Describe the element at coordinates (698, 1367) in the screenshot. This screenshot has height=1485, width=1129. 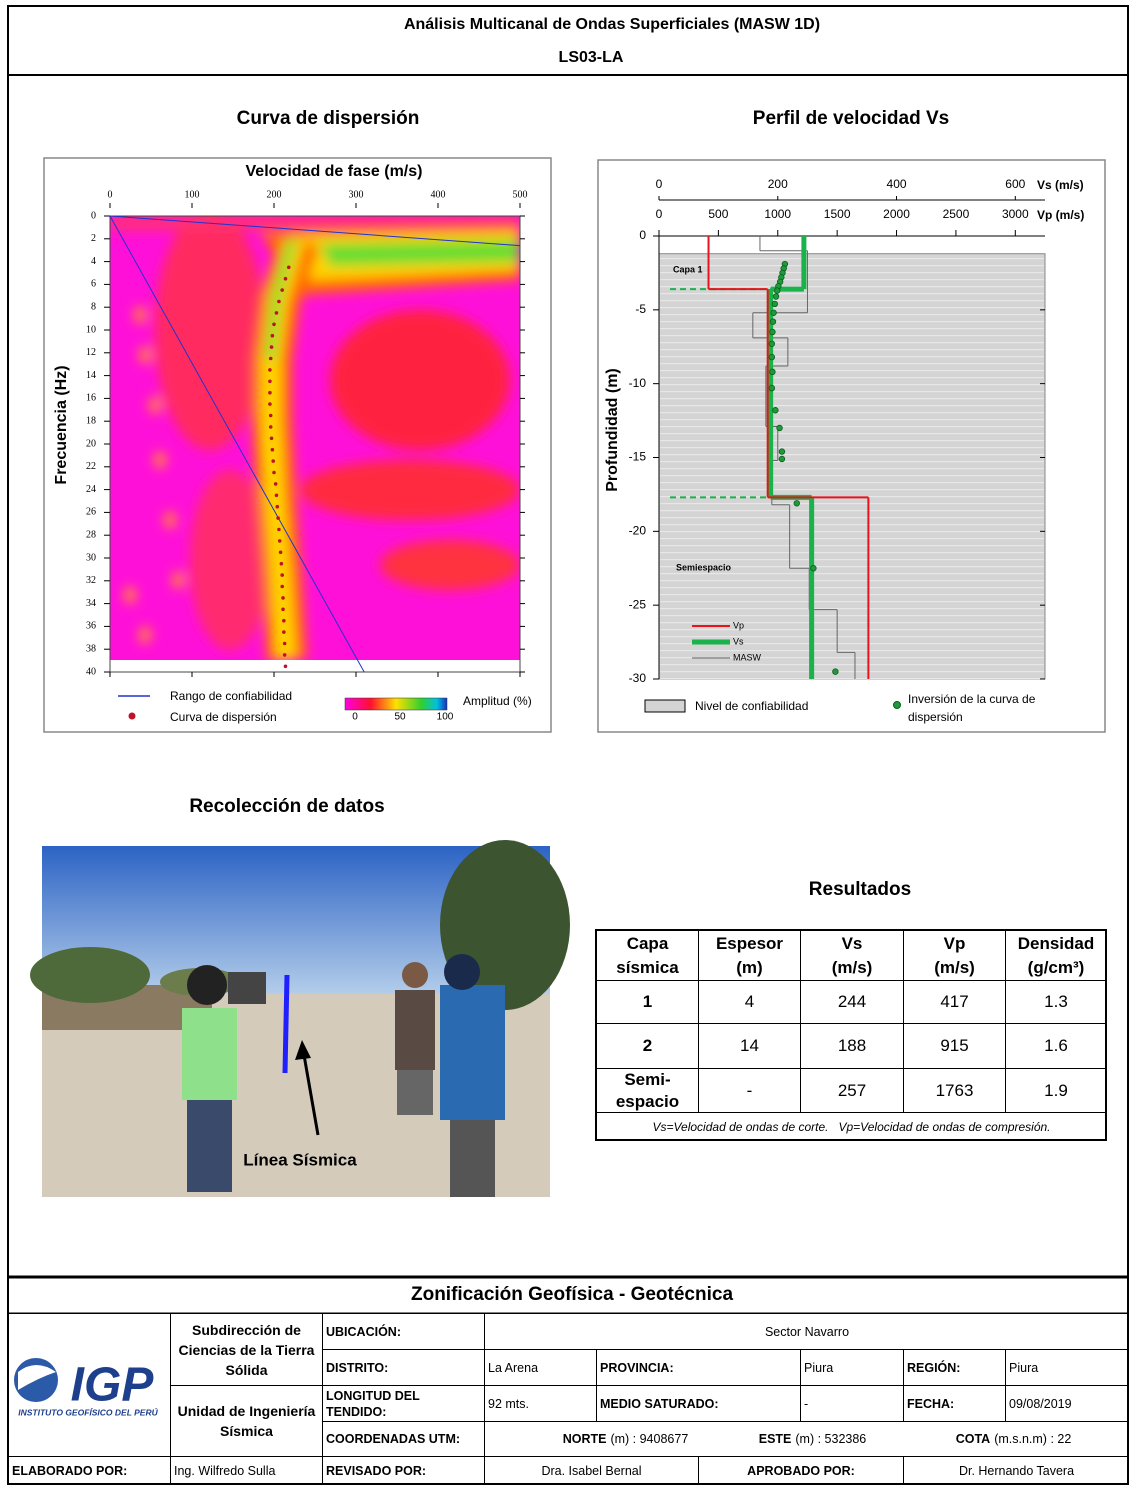
I see `table-cell: PROVINCIA:` at that location.